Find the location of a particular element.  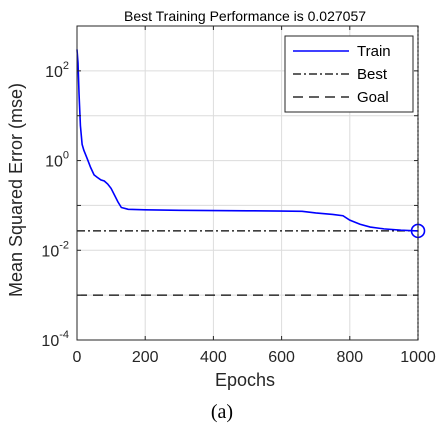

y-tick-exponent: 2 is located at coordinates (66, 66).